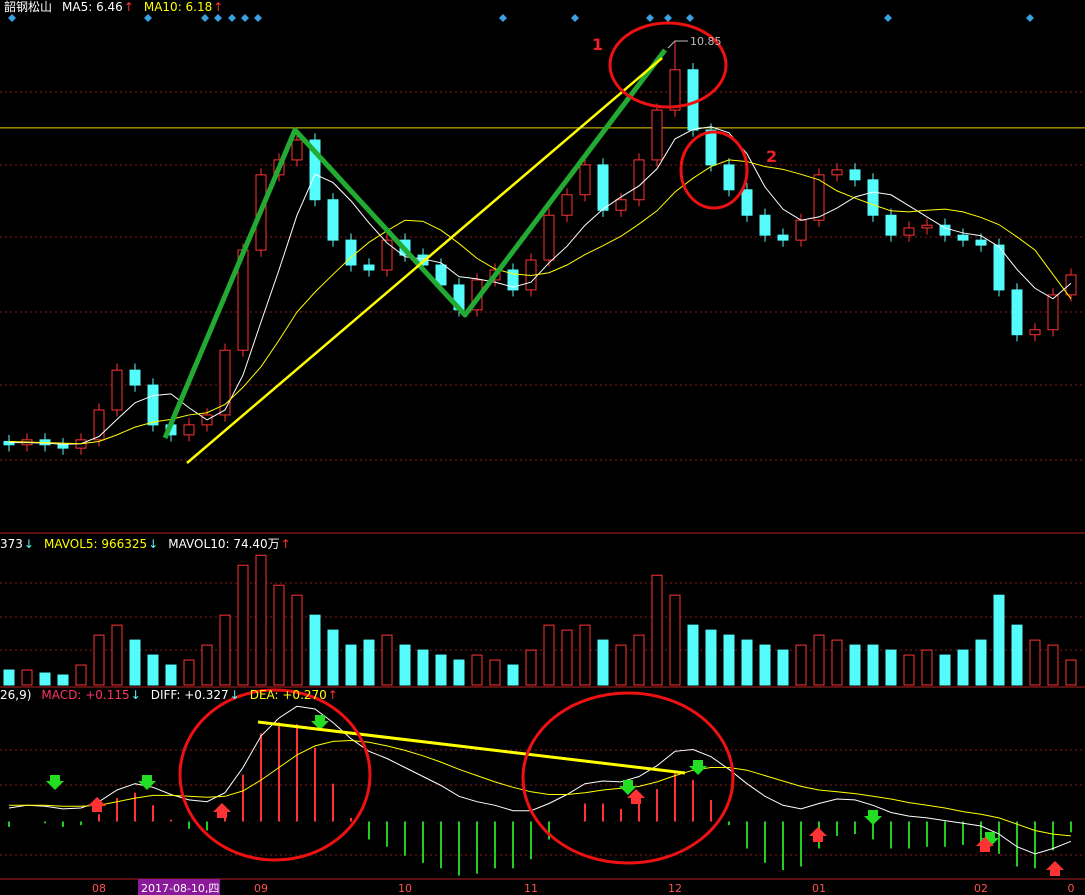 Image resolution: width=1085 pixels, height=895 pixels. What do you see at coordinates (597, 44) in the screenshot?
I see `annotation-label: 1` at bounding box center [597, 44].